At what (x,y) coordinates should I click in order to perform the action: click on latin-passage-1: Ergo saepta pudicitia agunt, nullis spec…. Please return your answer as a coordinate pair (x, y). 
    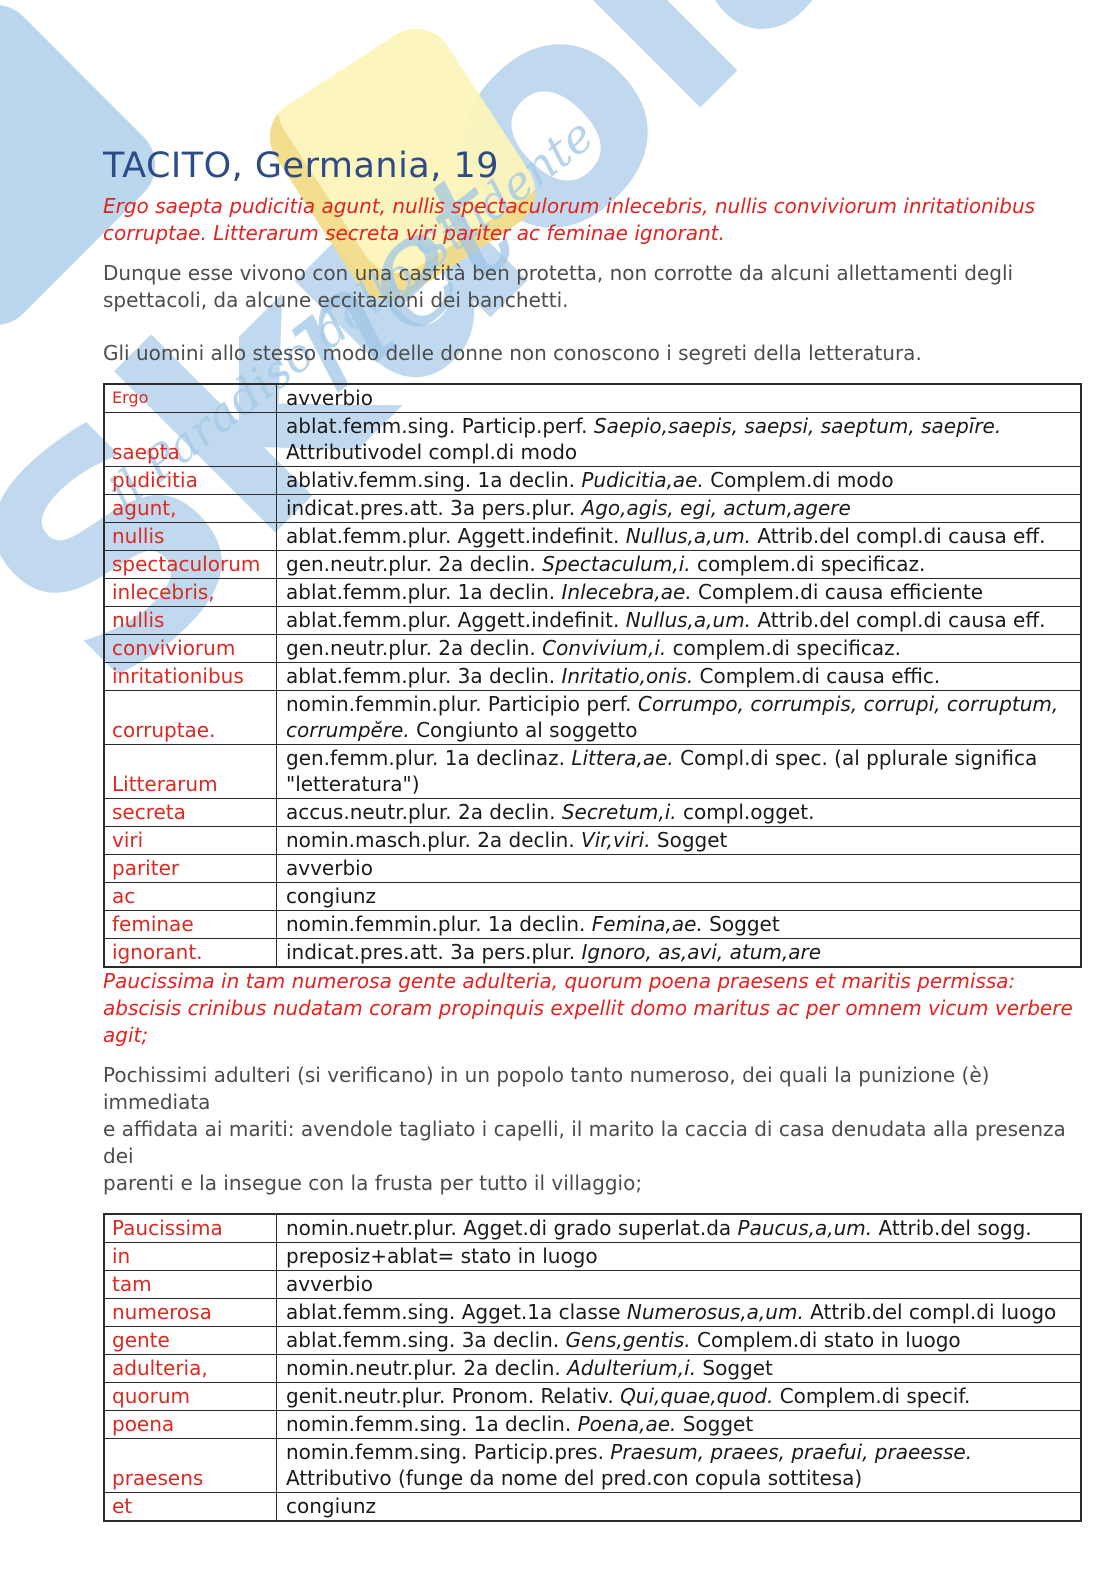
    Looking at the image, I should click on (569, 219).